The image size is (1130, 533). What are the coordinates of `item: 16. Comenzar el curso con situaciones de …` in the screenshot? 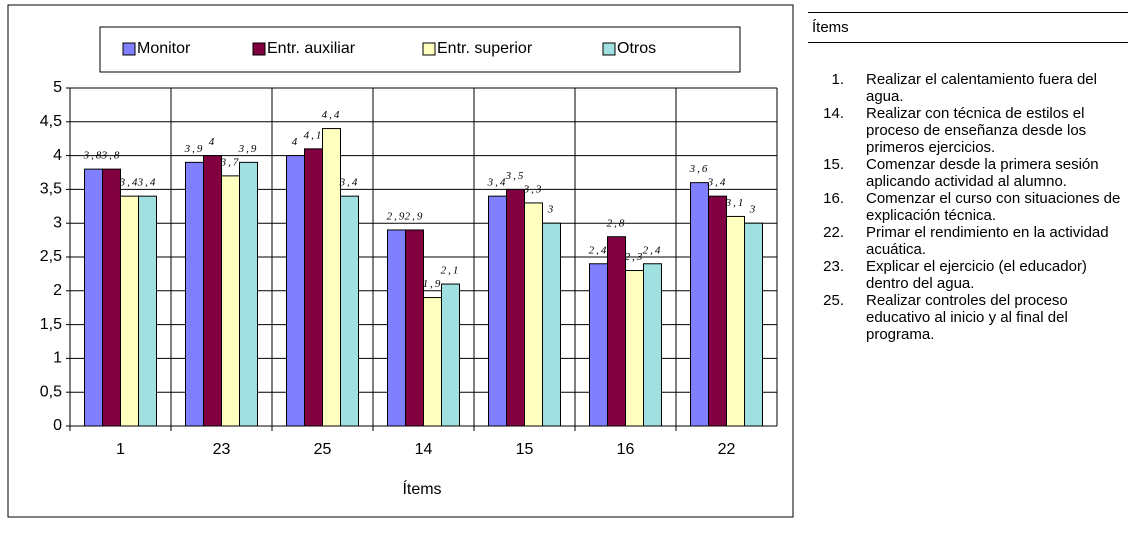 It's located at (968, 207).